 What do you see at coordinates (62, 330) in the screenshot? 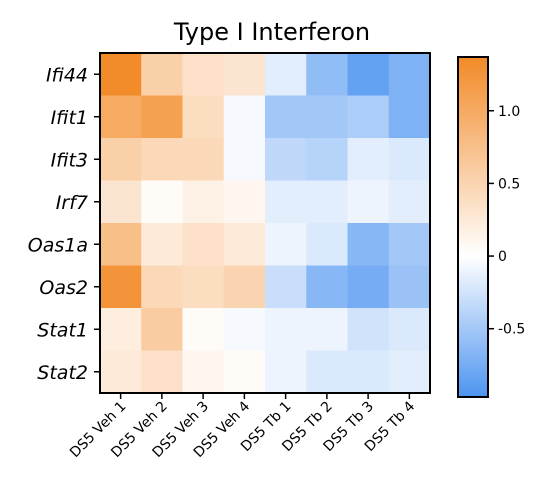
I see `row-label: Stat1` at bounding box center [62, 330].